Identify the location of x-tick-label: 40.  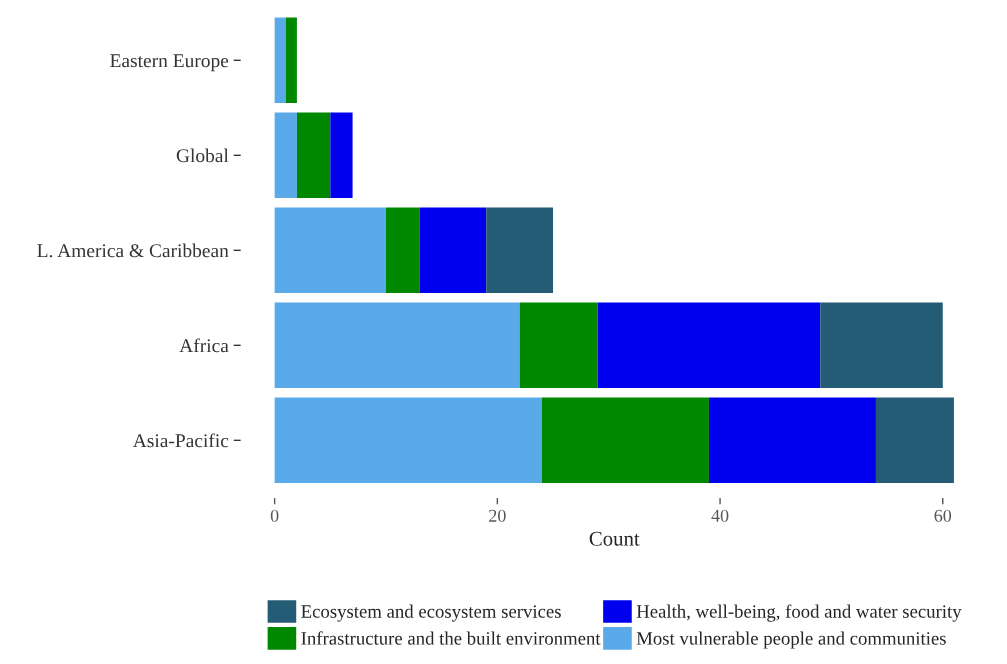
(720, 515).